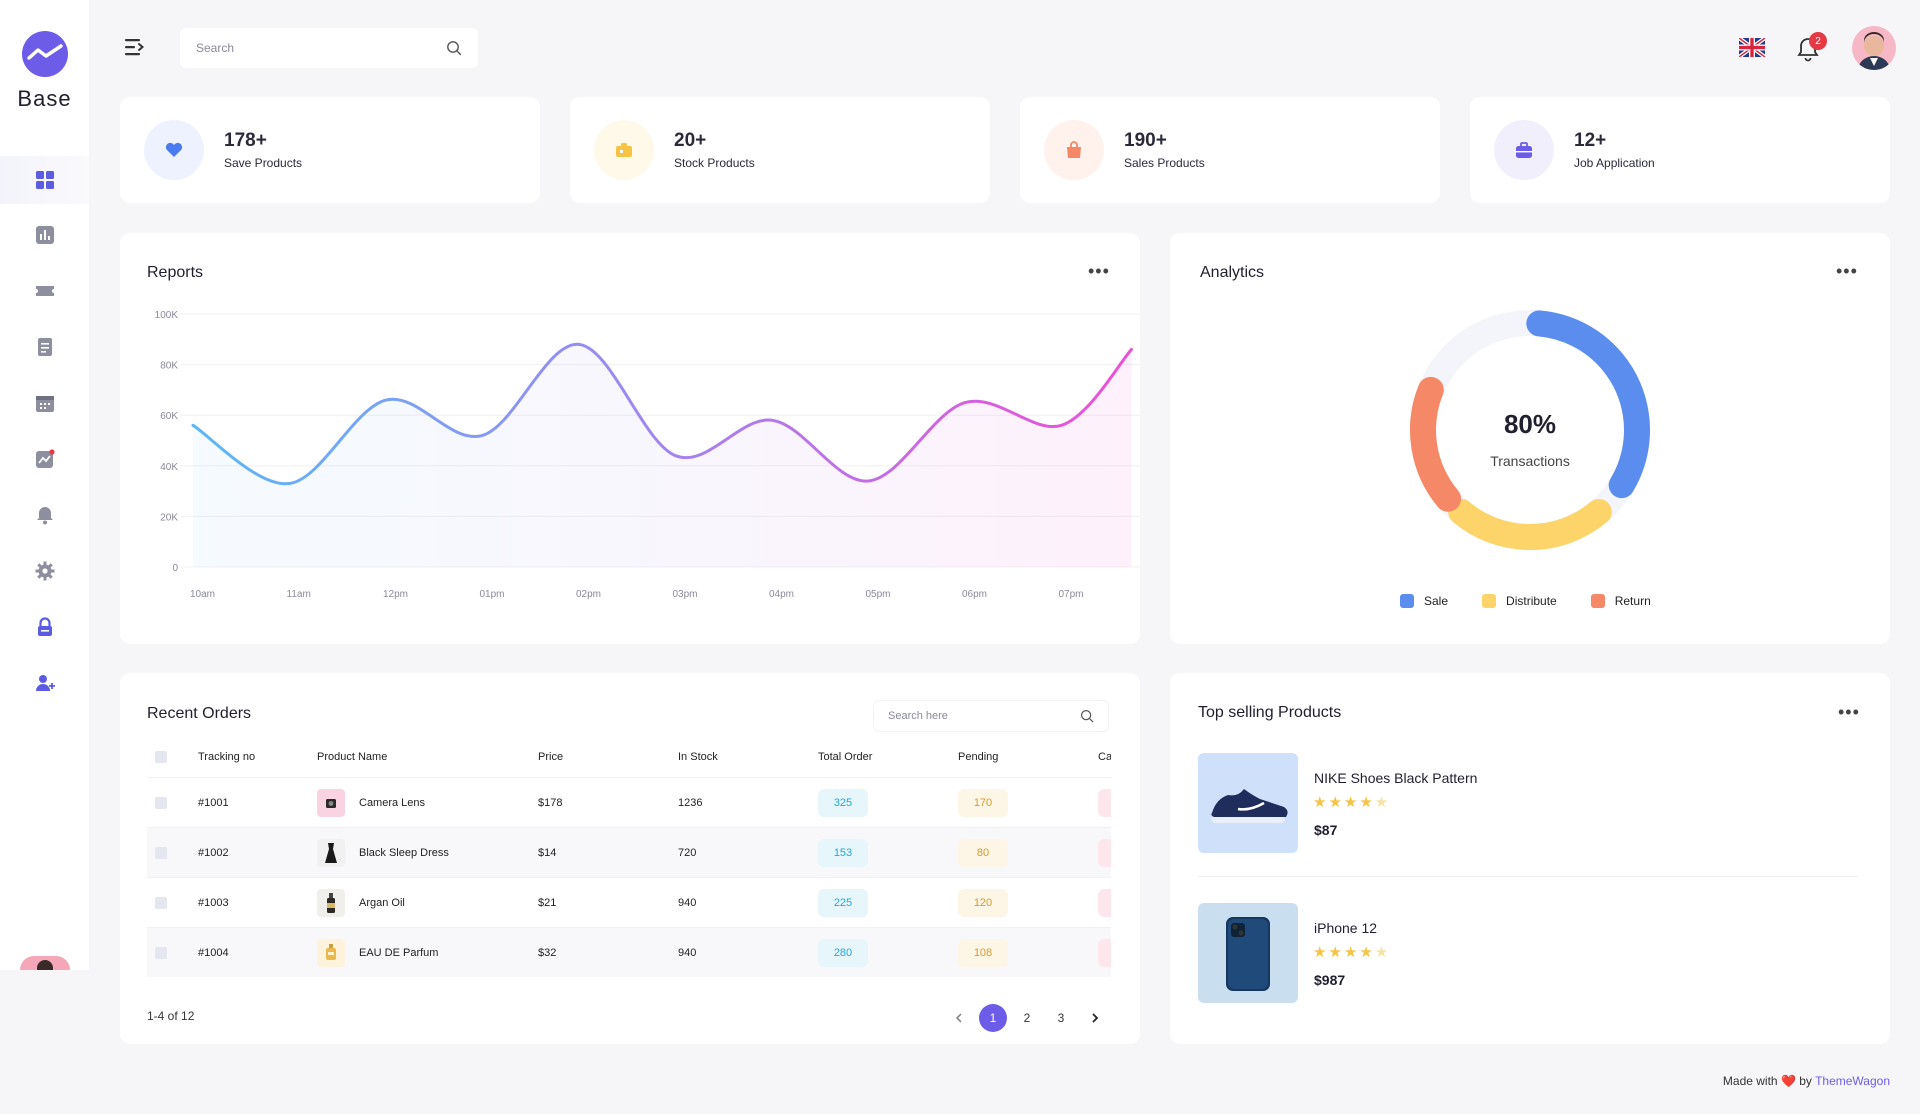  What do you see at coordinates (227, 757) in the screenshot?
I see `col-header: Tracking no` at bounding box center [227, 757].